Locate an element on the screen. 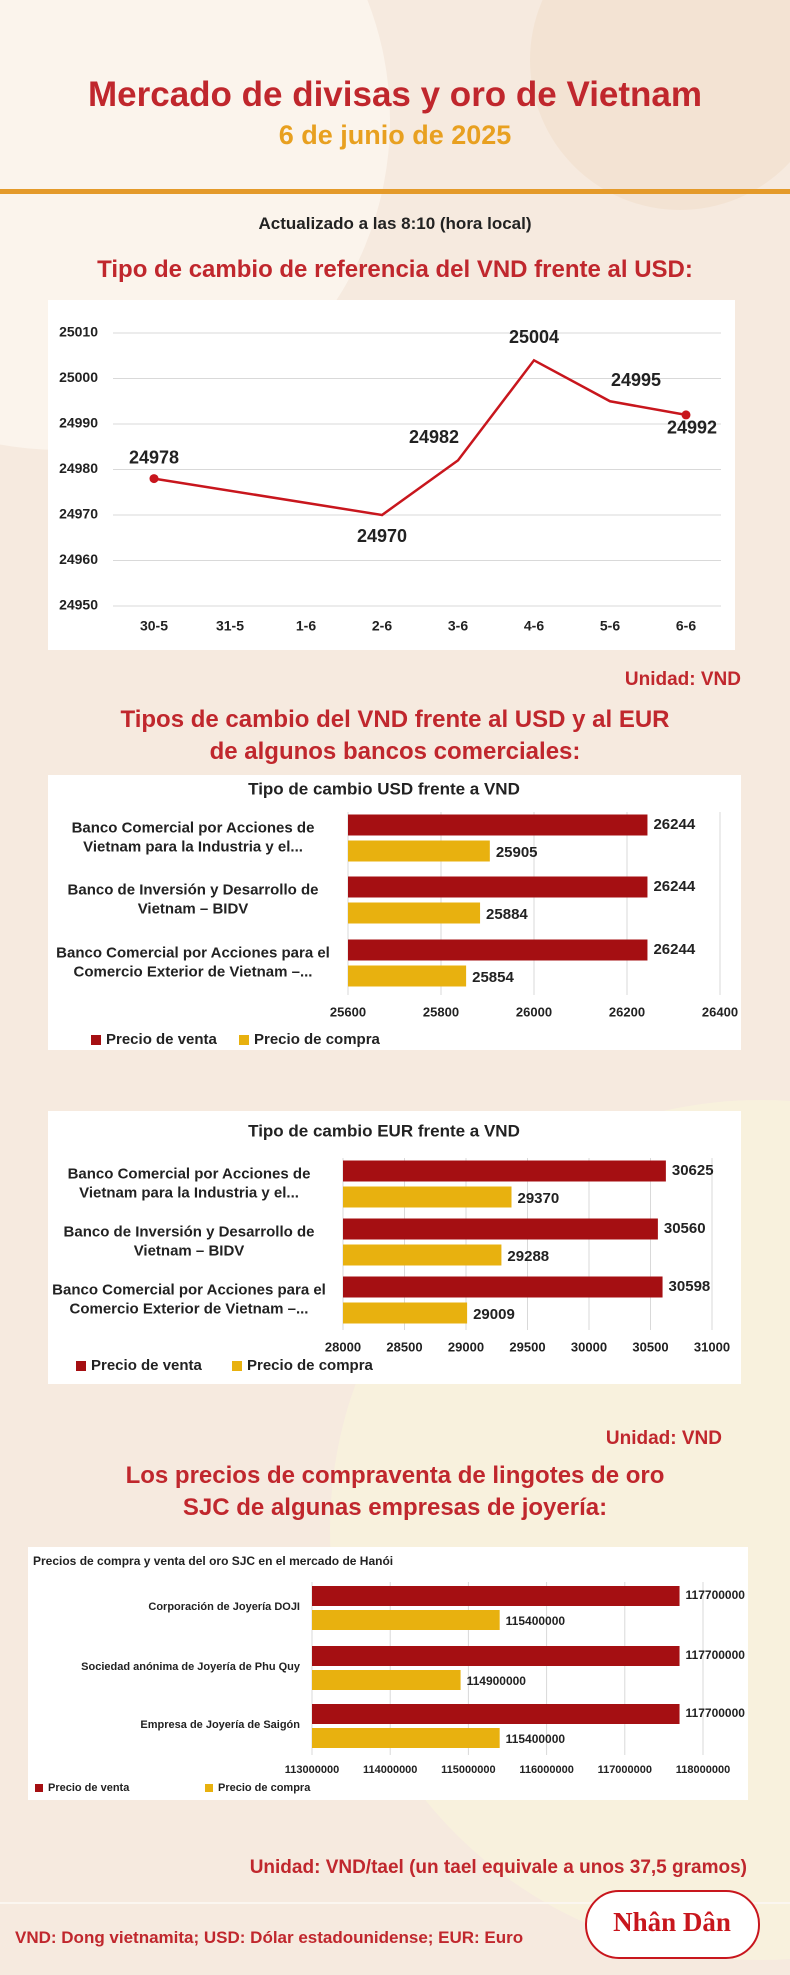  x-tick-label: 31000 is located at coordinates (712, 1346).